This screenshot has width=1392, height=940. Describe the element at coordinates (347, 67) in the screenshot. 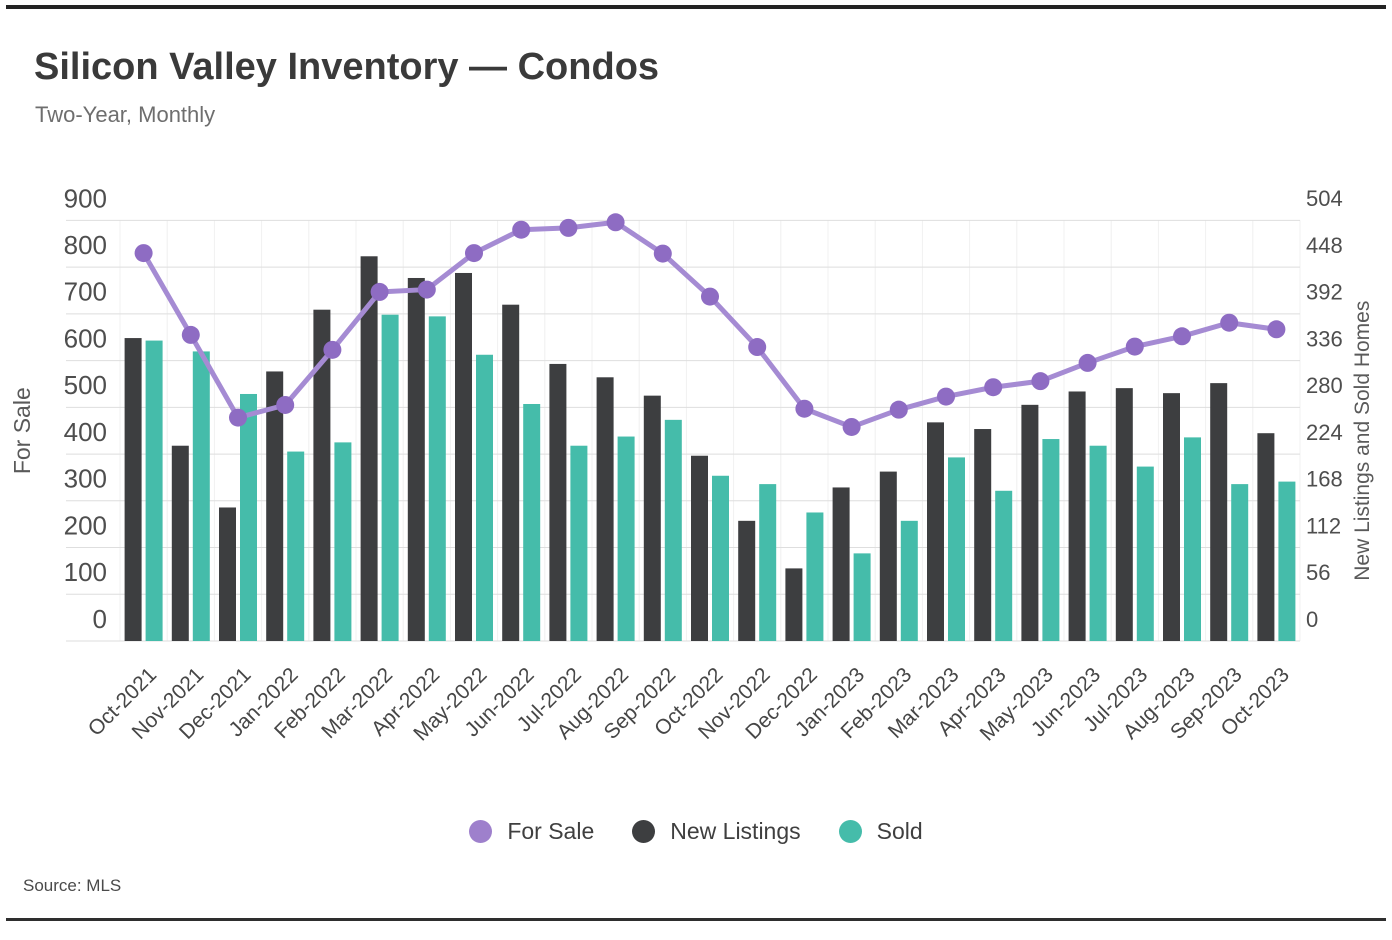

I see `chart-title: Silicon Valley Inventory — Condos` at that location.